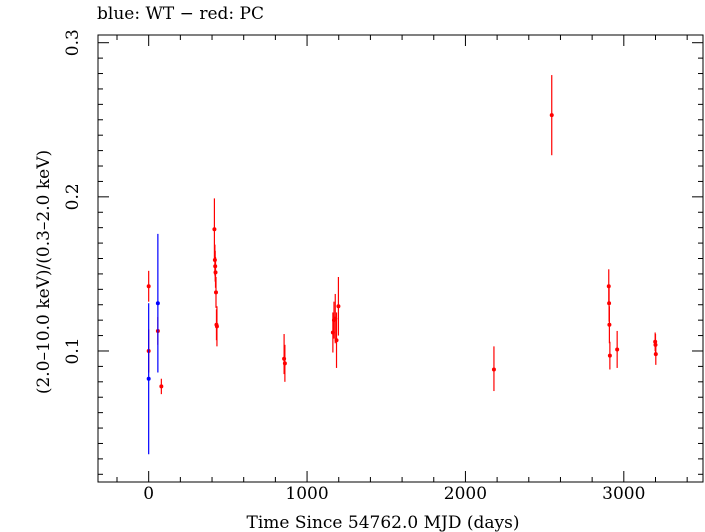 This screenshot has width=705, height=532. I want to click on y-axis-label: (2.0–10.0 keV)/(0.3–2.0 keV), so click(44, 272).